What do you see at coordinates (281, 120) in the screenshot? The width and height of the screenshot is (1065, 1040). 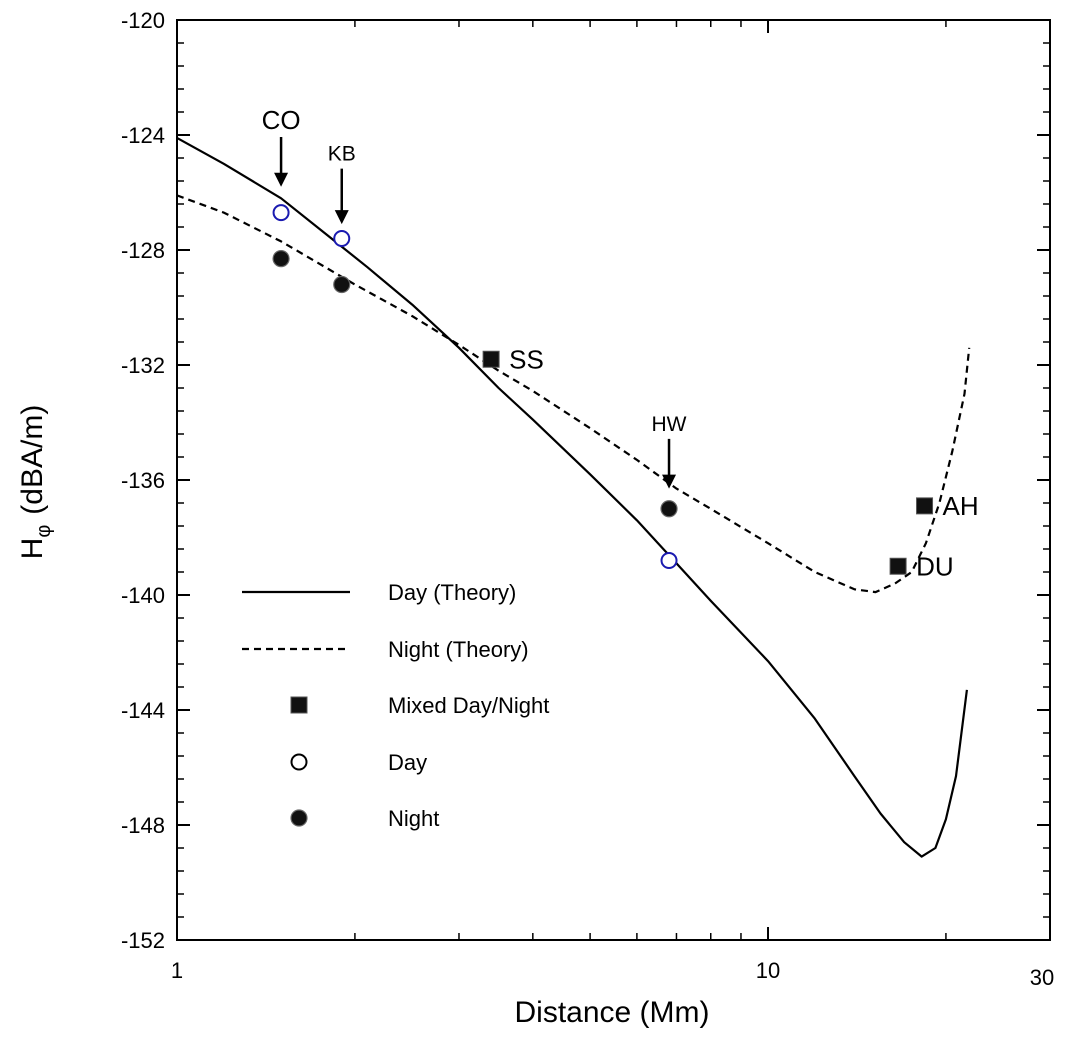 I see `site-label-co: CO` at bounding box center [281, 120].